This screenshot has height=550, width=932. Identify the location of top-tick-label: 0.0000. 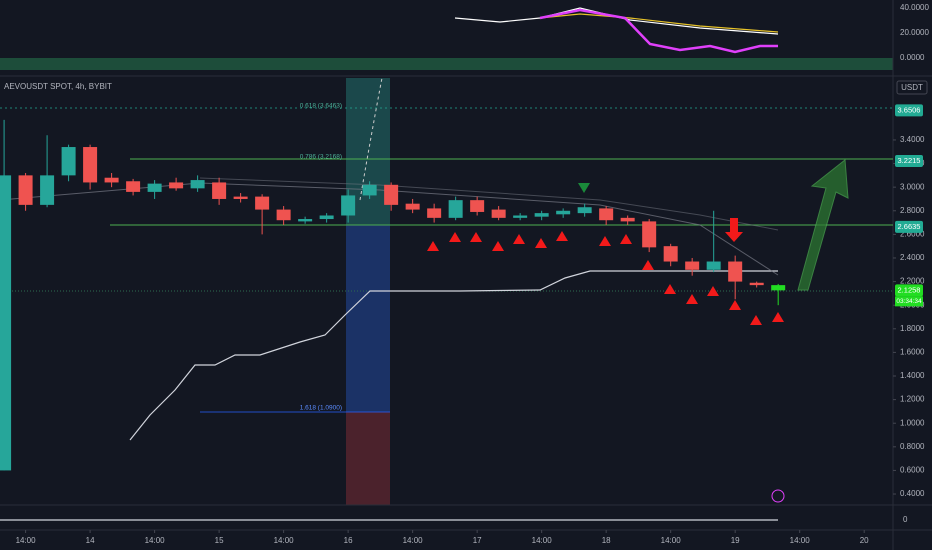
(912, 57).